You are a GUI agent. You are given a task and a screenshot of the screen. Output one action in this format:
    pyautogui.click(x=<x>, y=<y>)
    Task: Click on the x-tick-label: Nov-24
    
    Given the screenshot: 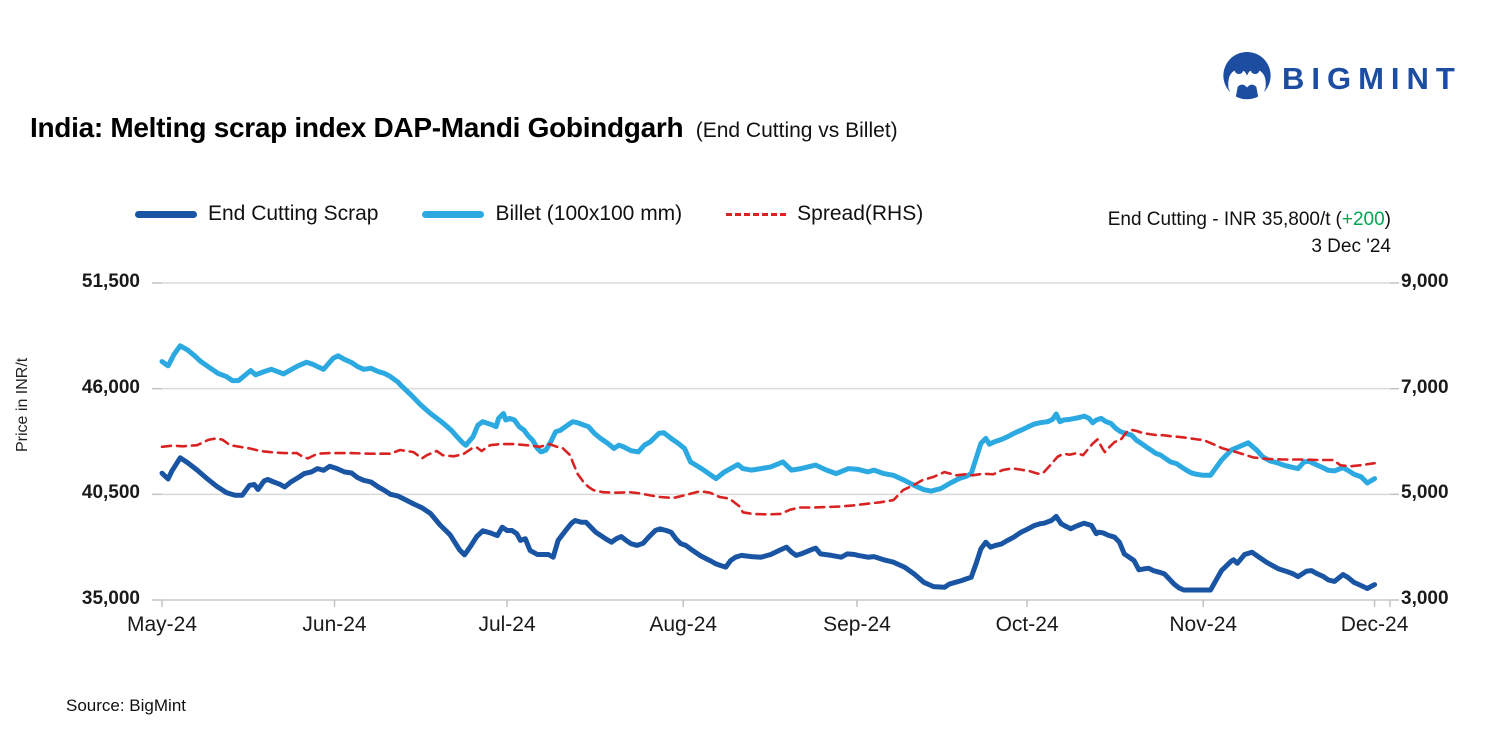 What is the action you would take?
    pyautogui.click(x=1203, y=624)
    